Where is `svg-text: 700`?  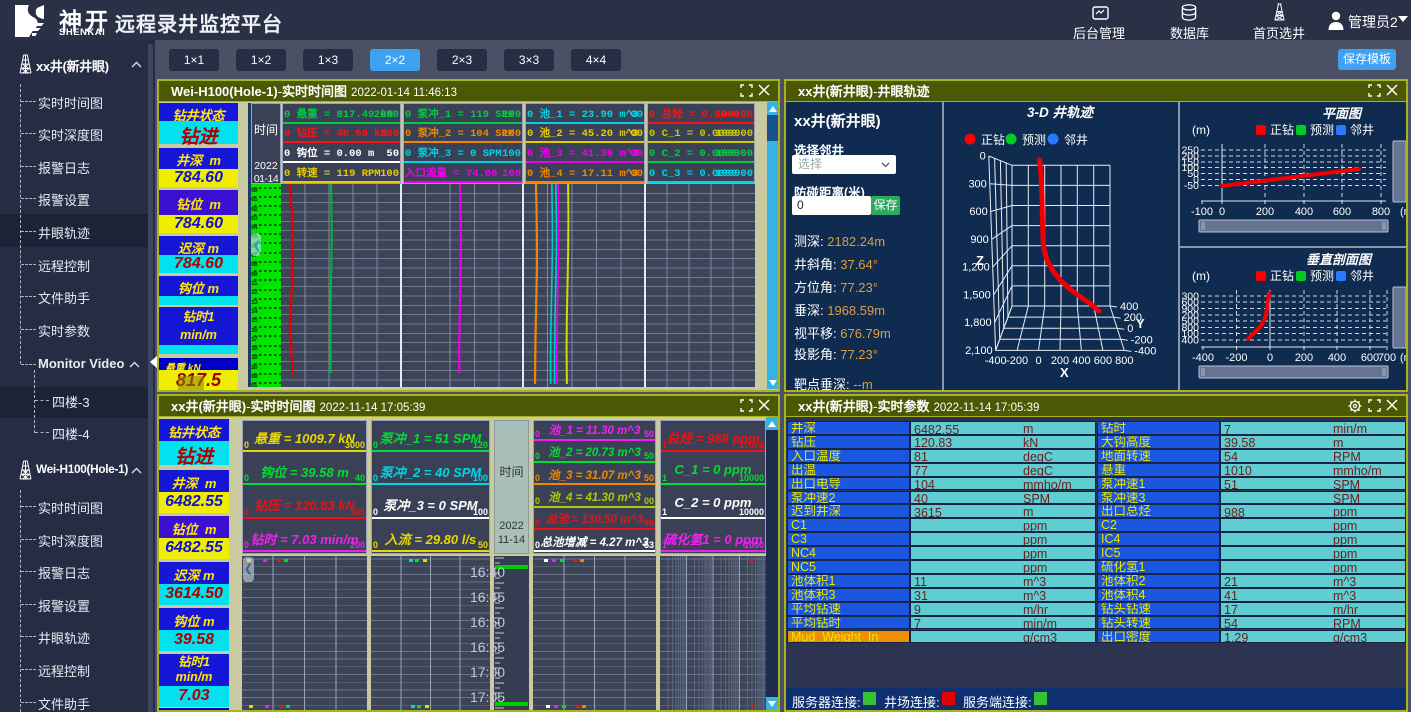
svg-text: 700 is located at coordinates (1387, 358).